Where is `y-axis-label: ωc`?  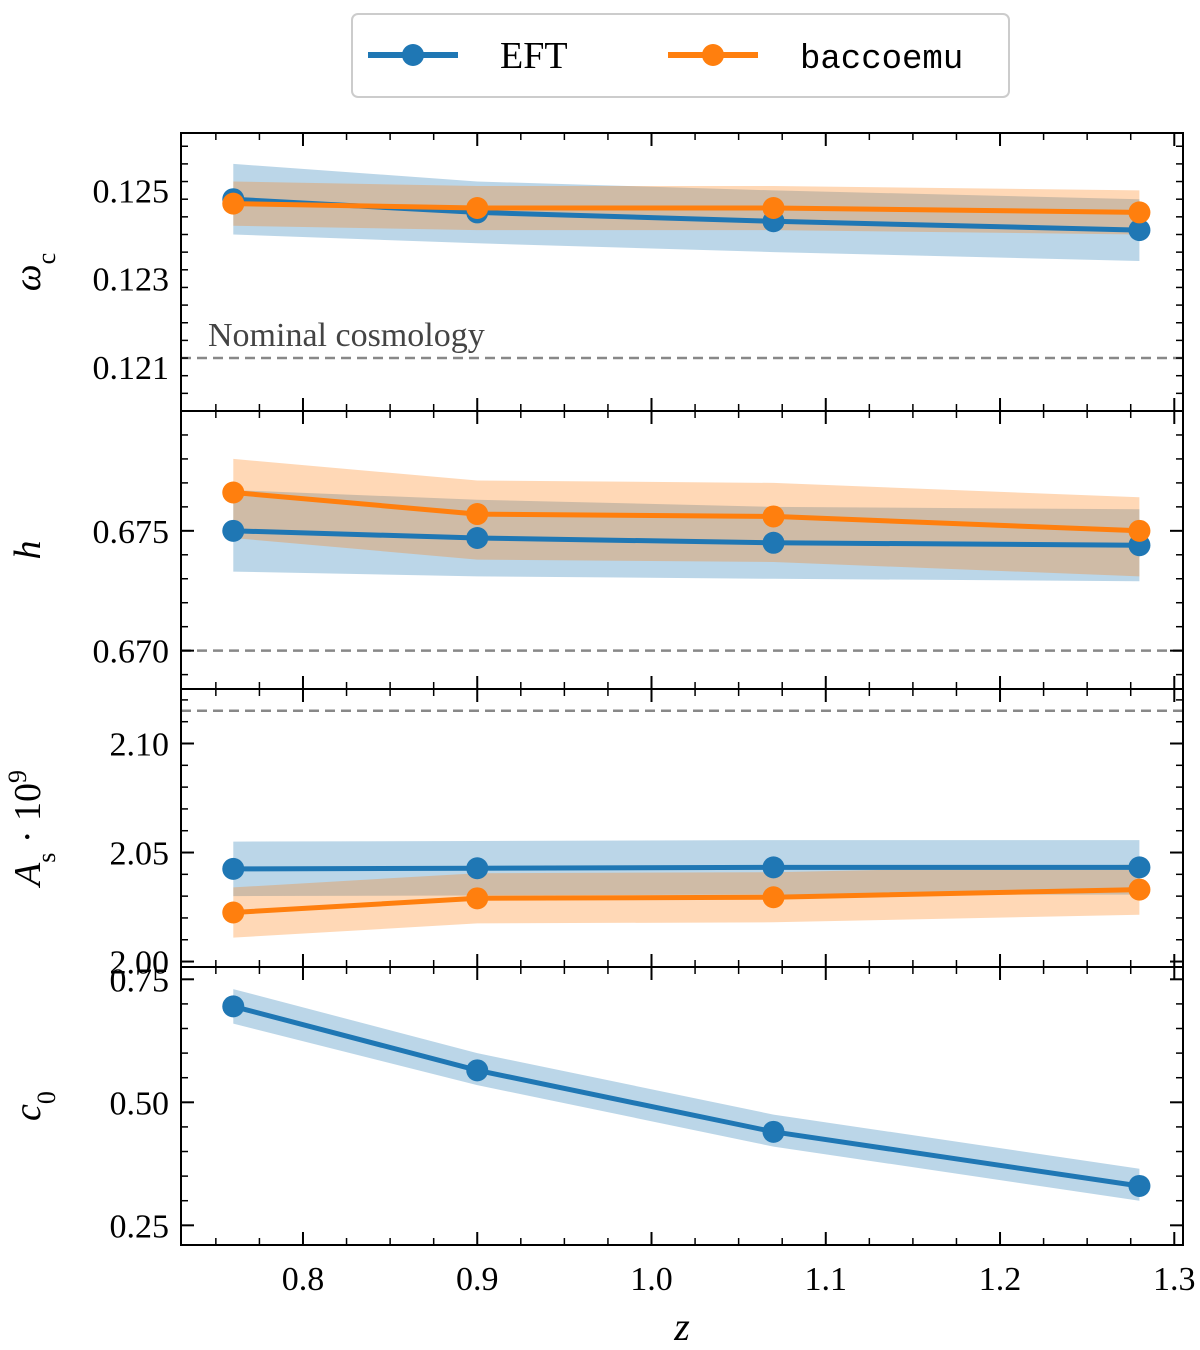 y-axis-label: ωc is located at coordinates (34, 272).